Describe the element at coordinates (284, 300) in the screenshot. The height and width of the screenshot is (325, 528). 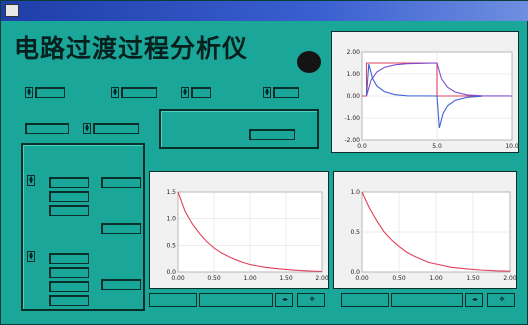
I see `left-plot-stepper: ◂▸` at that location.